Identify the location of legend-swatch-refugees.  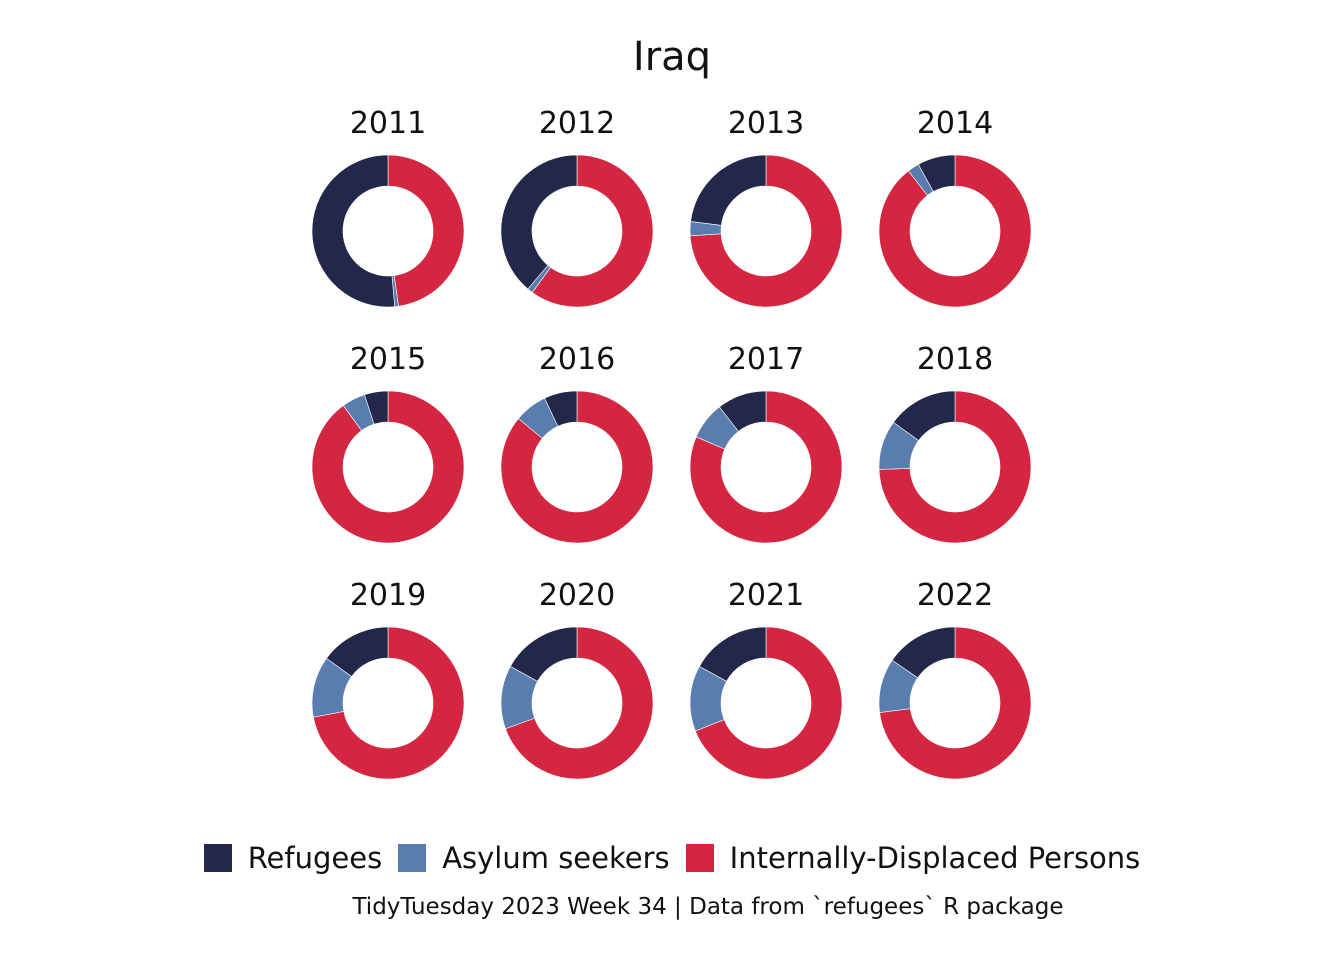
(217, 858).